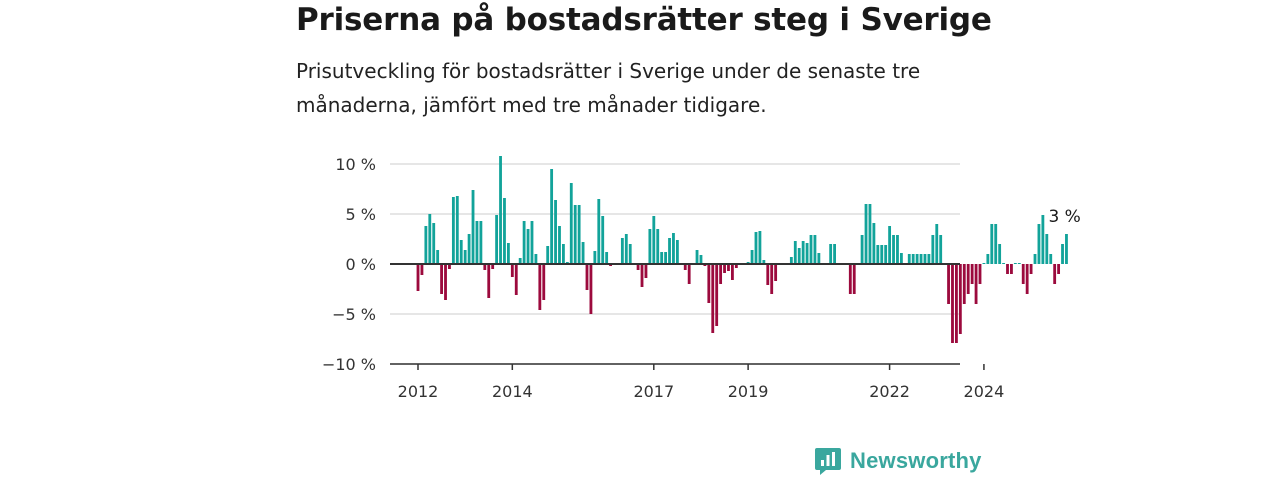 Image resolution: width=1280 pixels, height=480 pixels. I want to click on y-tick-label: 10 %, so click(355, 164).